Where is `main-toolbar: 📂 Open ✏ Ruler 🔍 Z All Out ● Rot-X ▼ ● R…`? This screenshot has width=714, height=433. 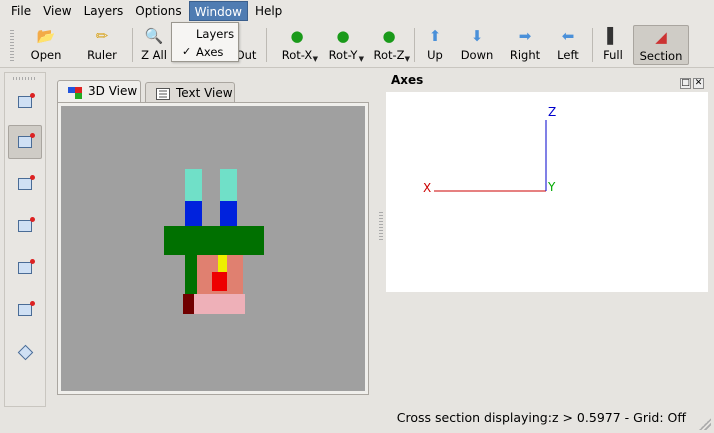
main-toolbar: 📂 Open ✏ Ruler 🔍 Z All Out ● Rot-X ▼ ● R… is located at coordinates (357, 45).